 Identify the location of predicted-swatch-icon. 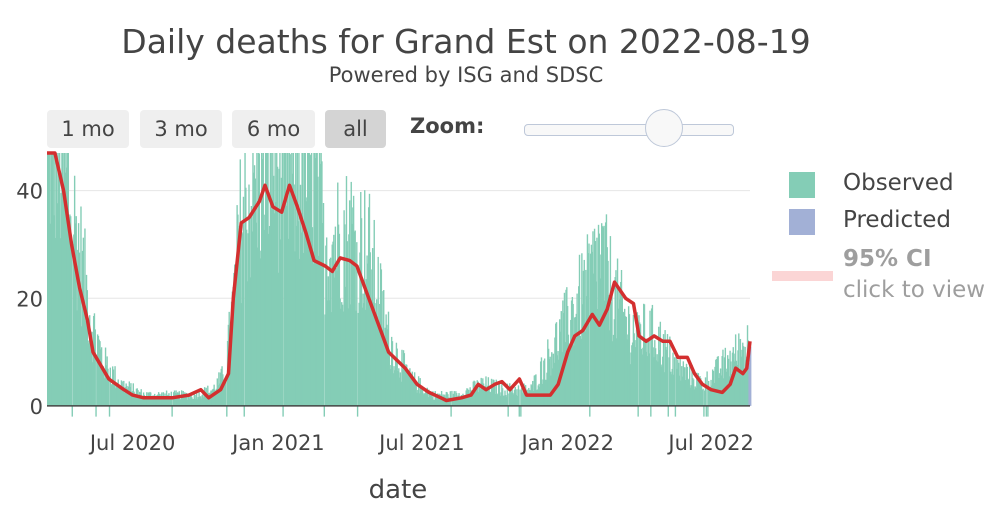
(802, 222).